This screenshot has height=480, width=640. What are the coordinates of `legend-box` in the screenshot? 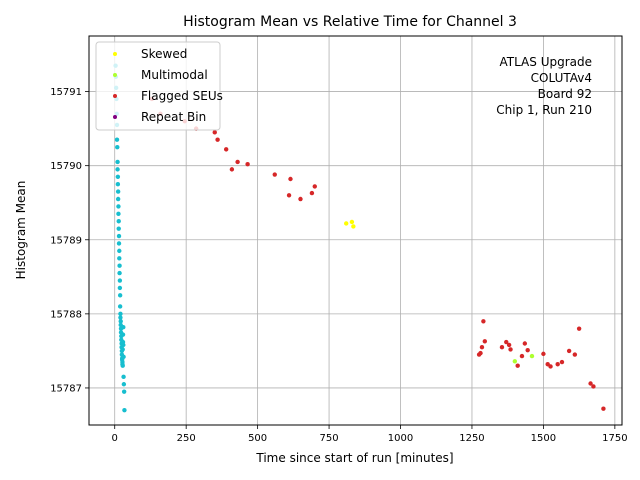 It's located at (158, 86).